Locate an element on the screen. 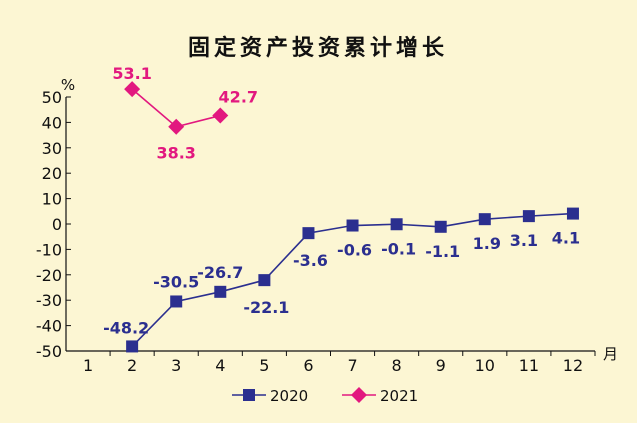 The image size is (637, 423). legend-label-2020: 2020 is located at coordinates (289, 396).